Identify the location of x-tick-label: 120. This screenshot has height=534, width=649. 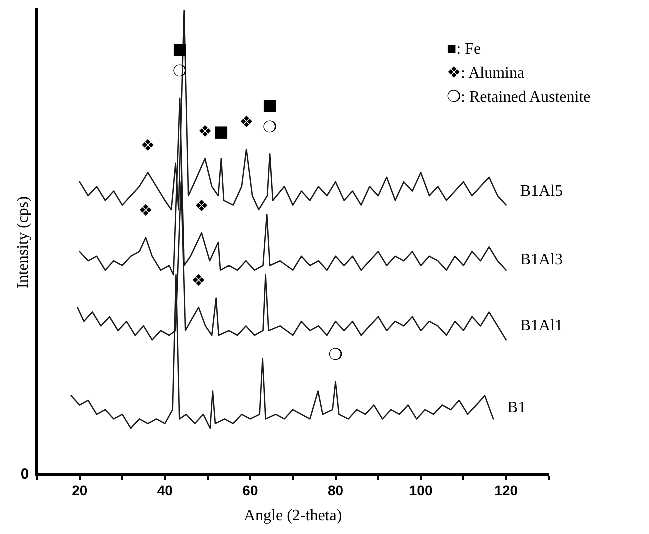
(506, 490).